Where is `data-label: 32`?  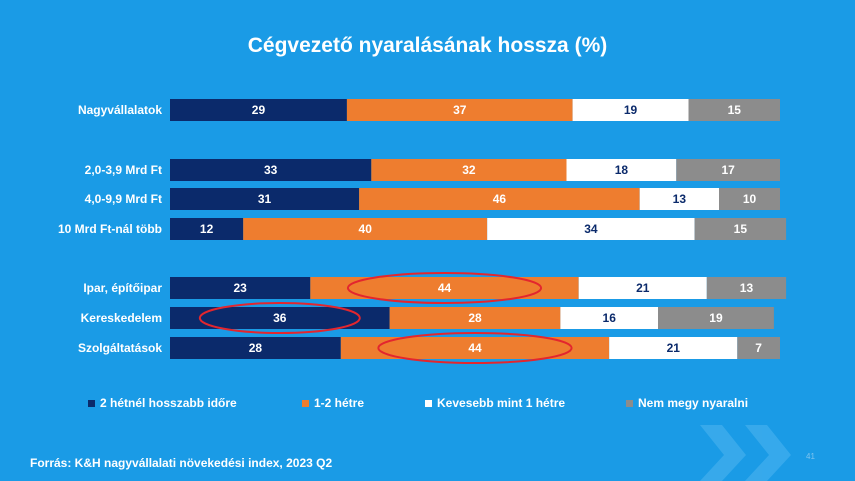
data-label: 32 is located at coordinates (469, 170).